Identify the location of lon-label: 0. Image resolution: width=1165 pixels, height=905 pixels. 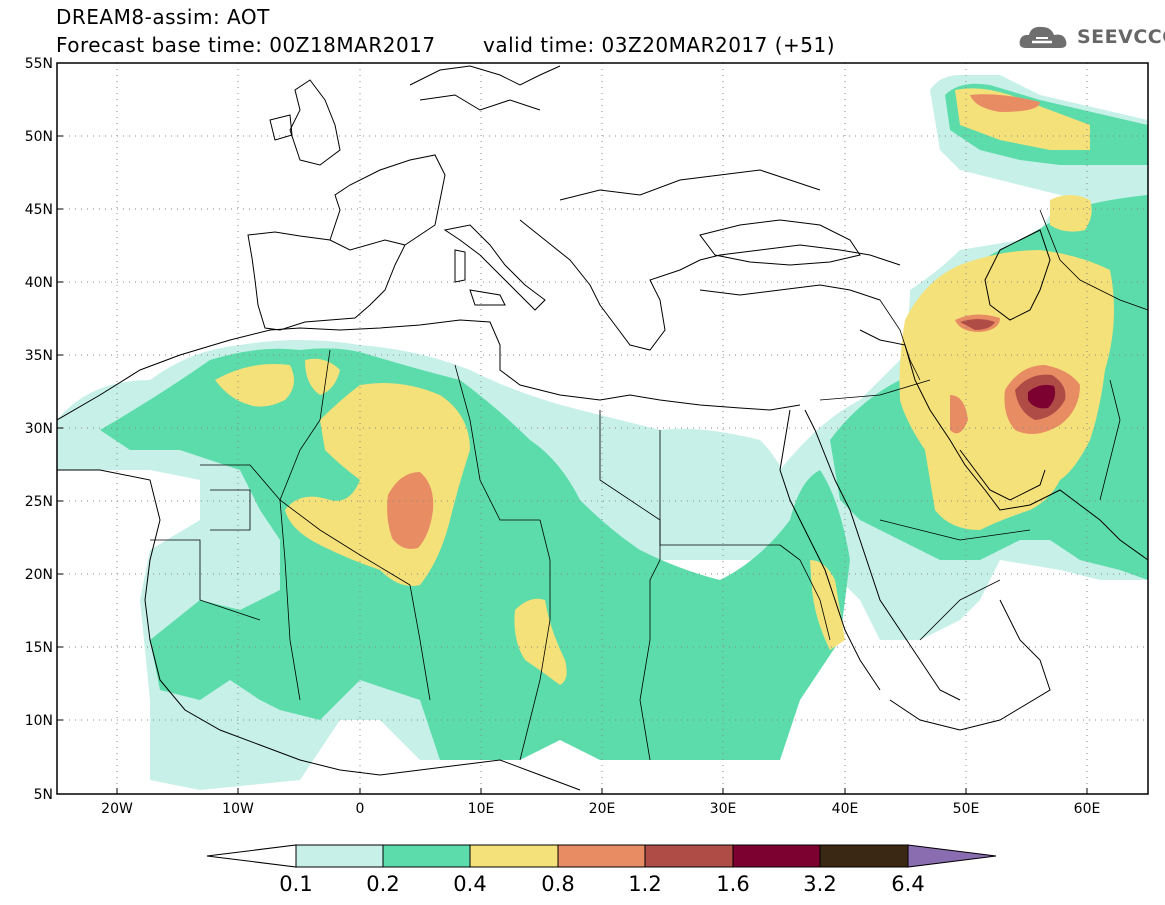
(360, 809).